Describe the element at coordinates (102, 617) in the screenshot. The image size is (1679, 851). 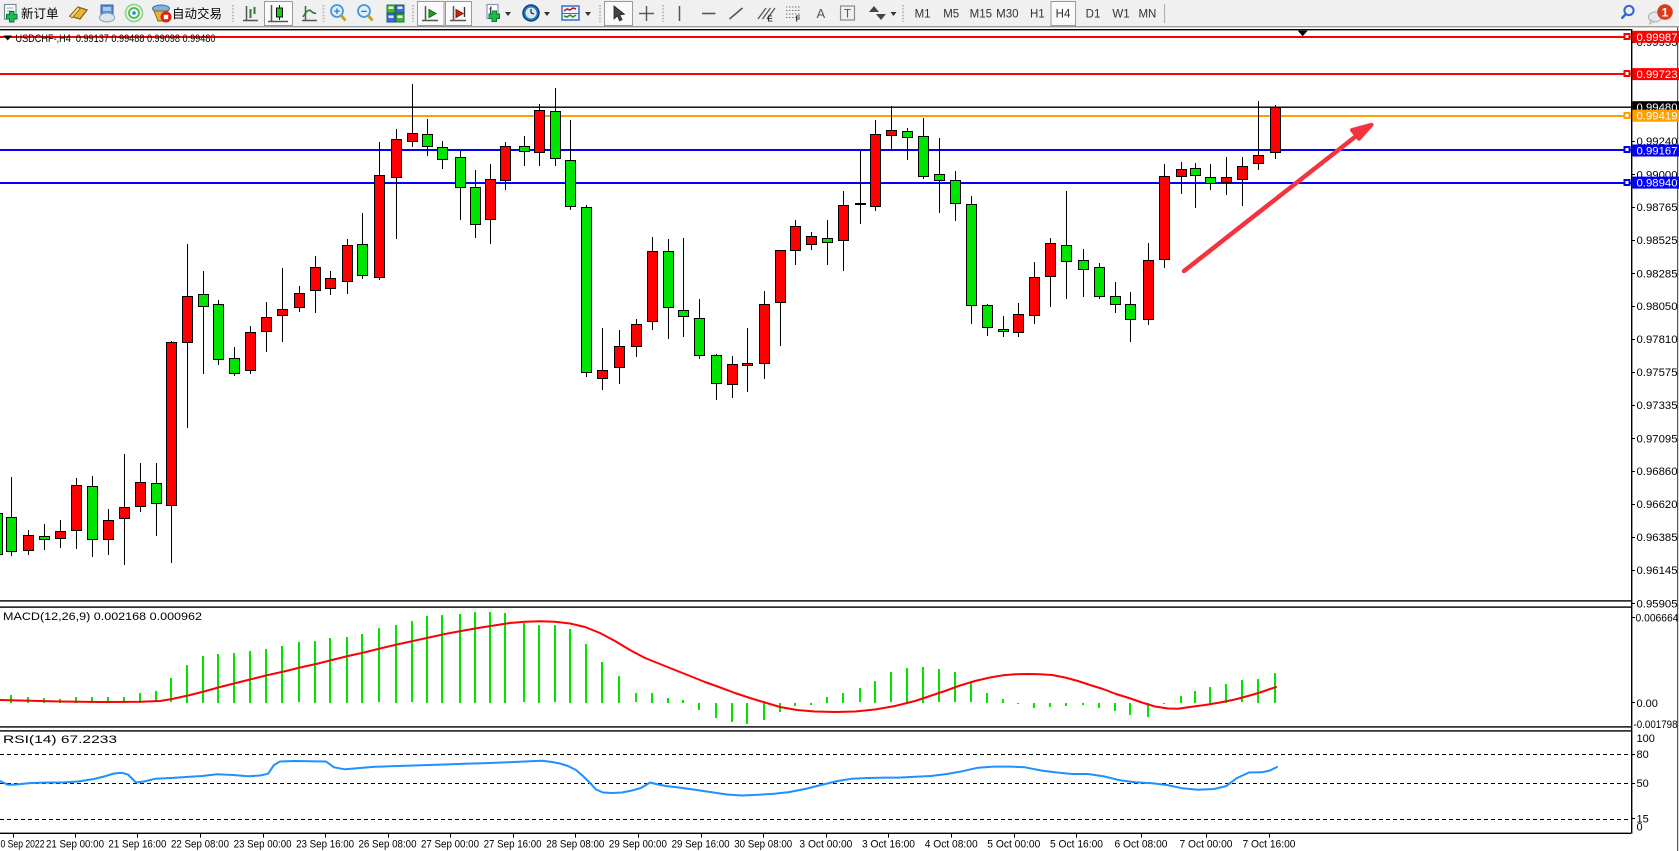
I see `svg-text:MACD(12,26,9) 0.002168 0.00096: MACD(12,26,9) 0.002168 0.000962` at that location.